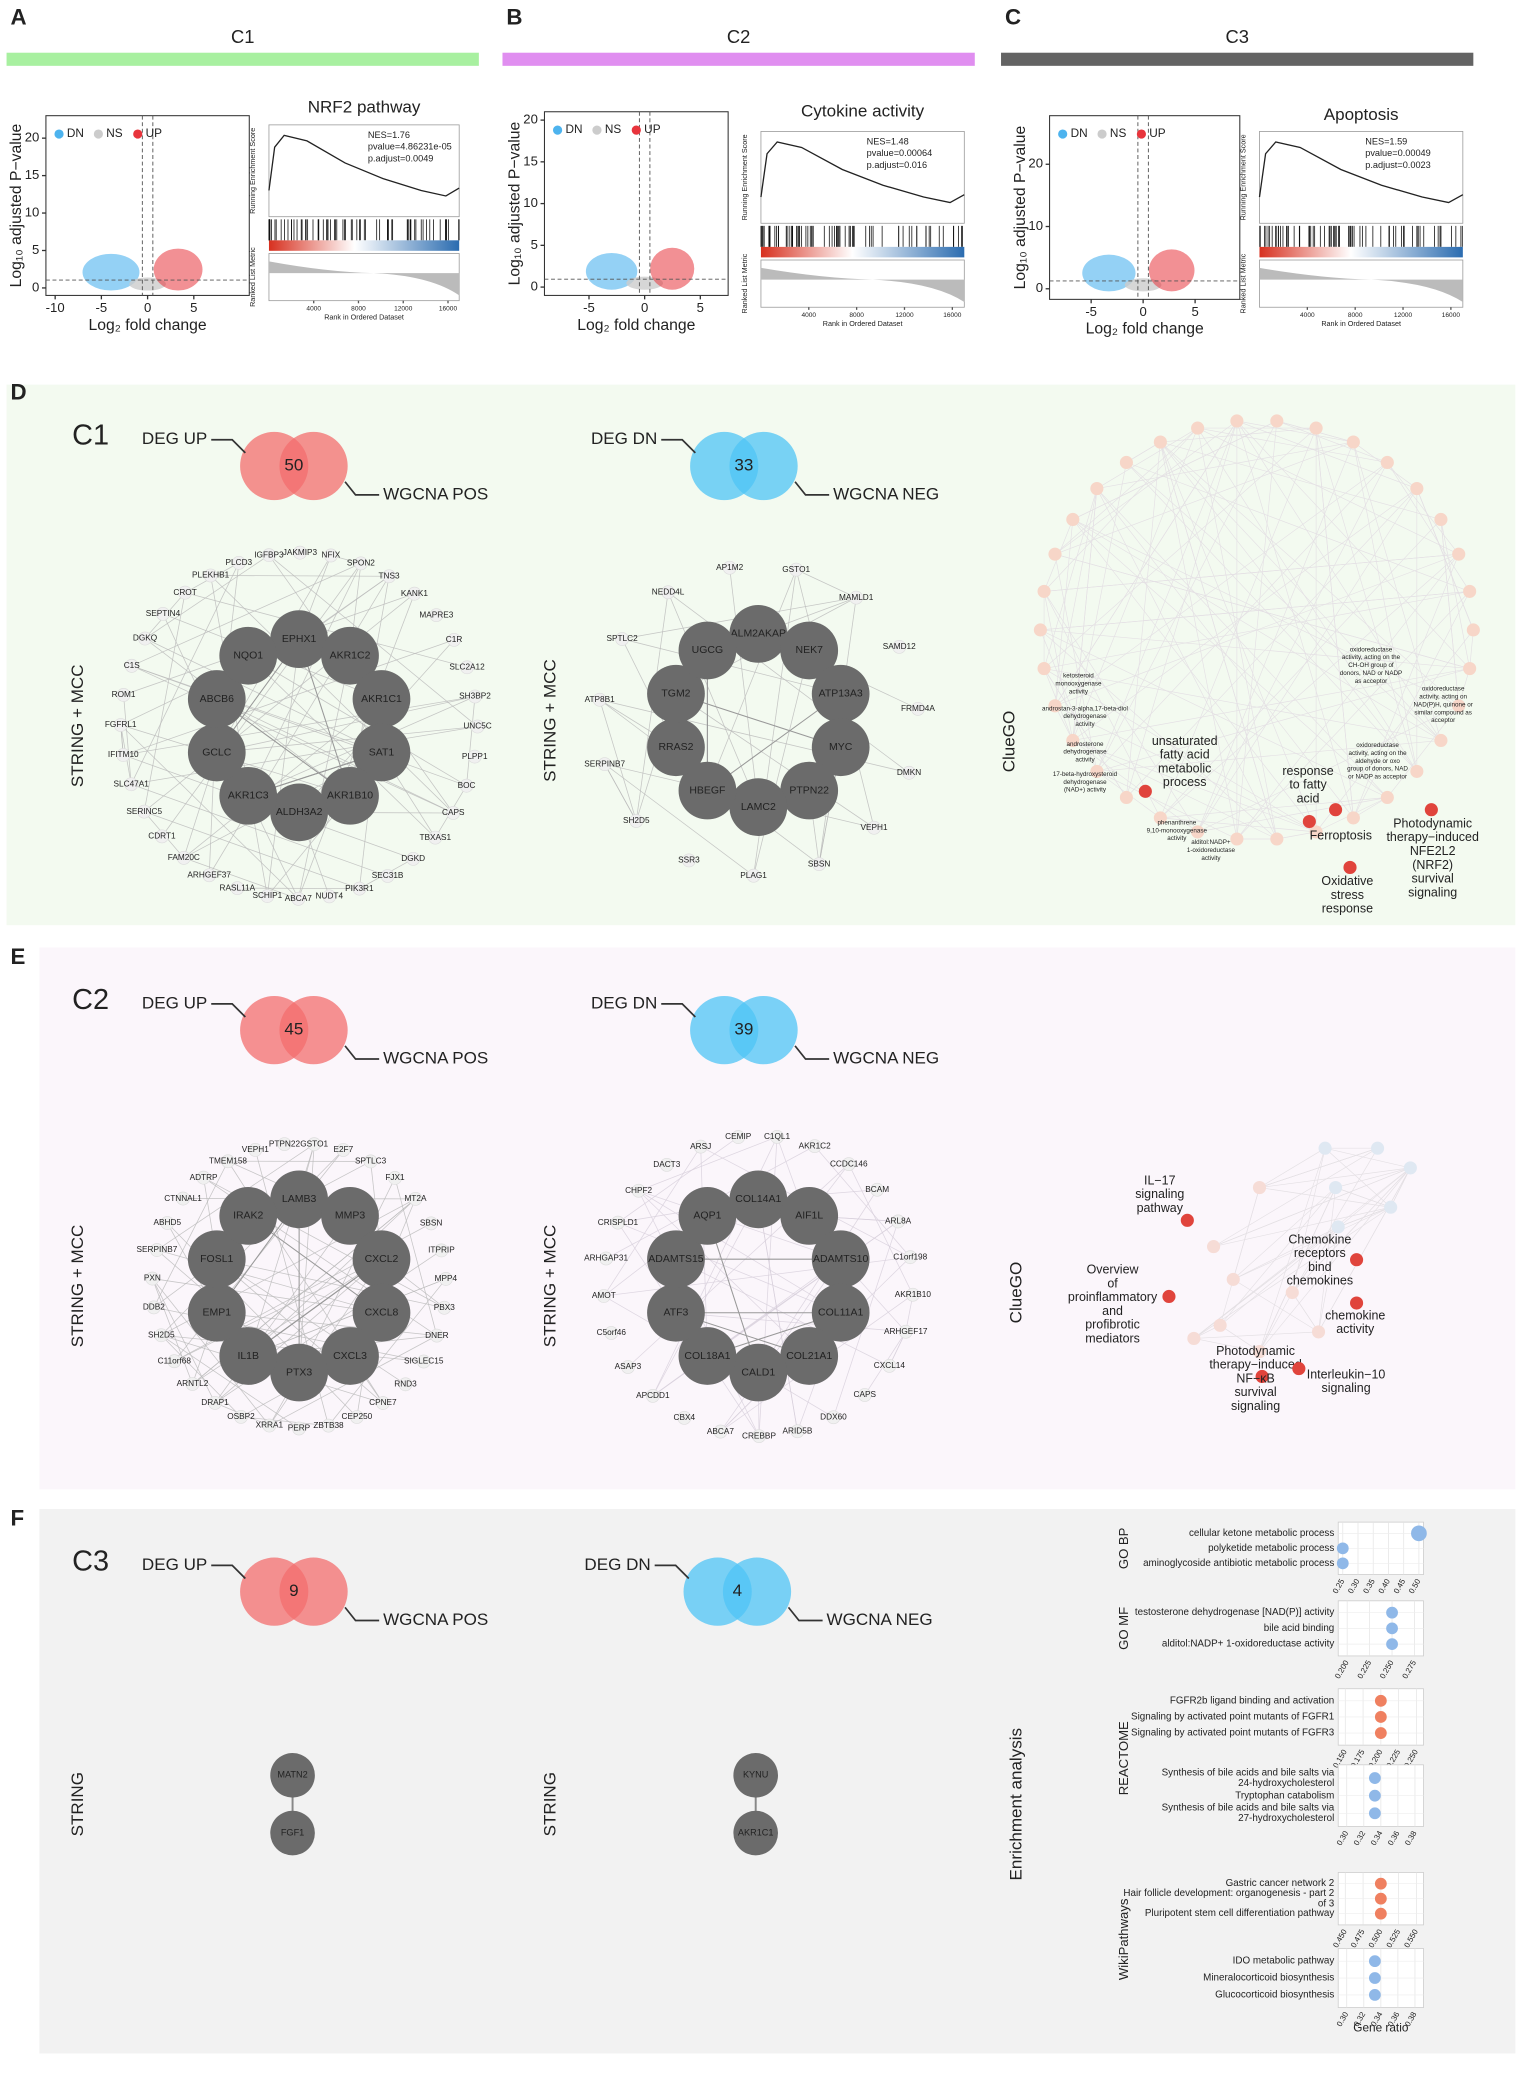 The width and height of the screenshot is (1535, 2076). What do you see at coordinates (1443, 697) in the screenshot?
I see `faded-term: activity, acting on` at bounding box center [1443, 697].